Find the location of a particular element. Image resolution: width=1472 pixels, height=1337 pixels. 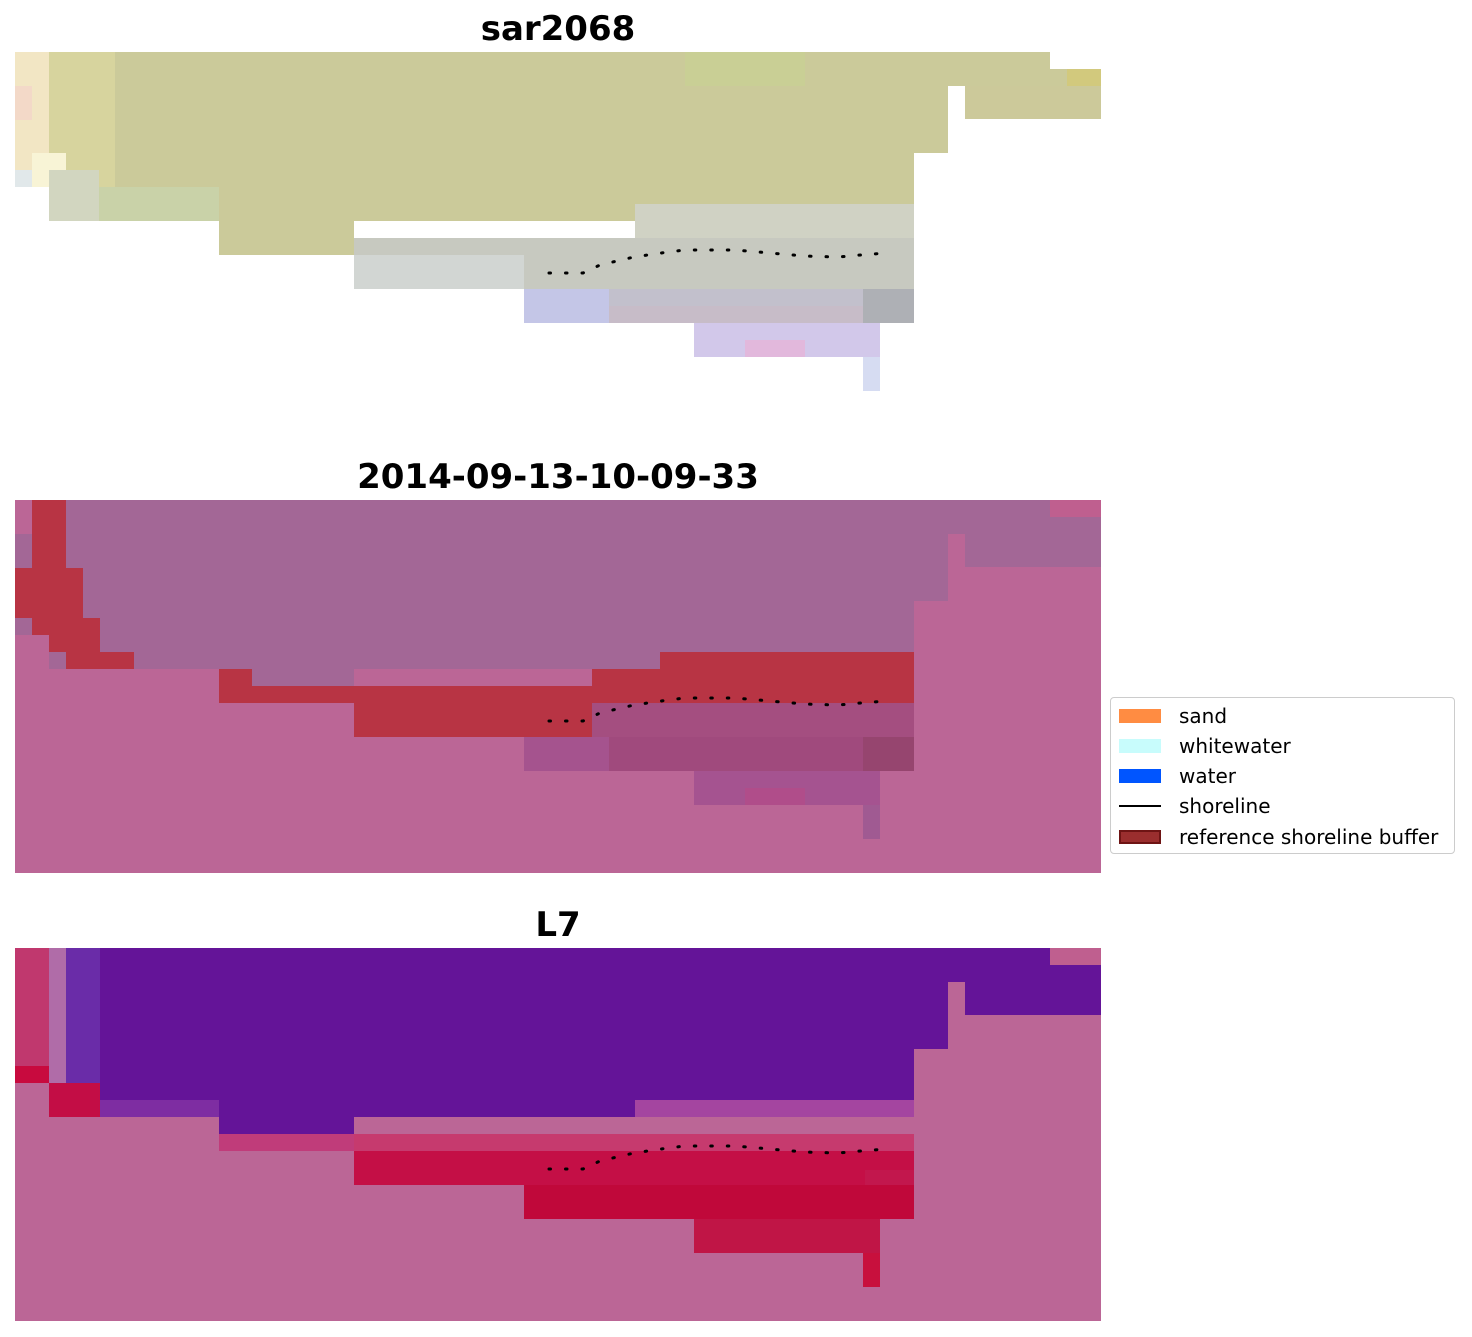

shoreline-index is located at coordinates (720, 1157).